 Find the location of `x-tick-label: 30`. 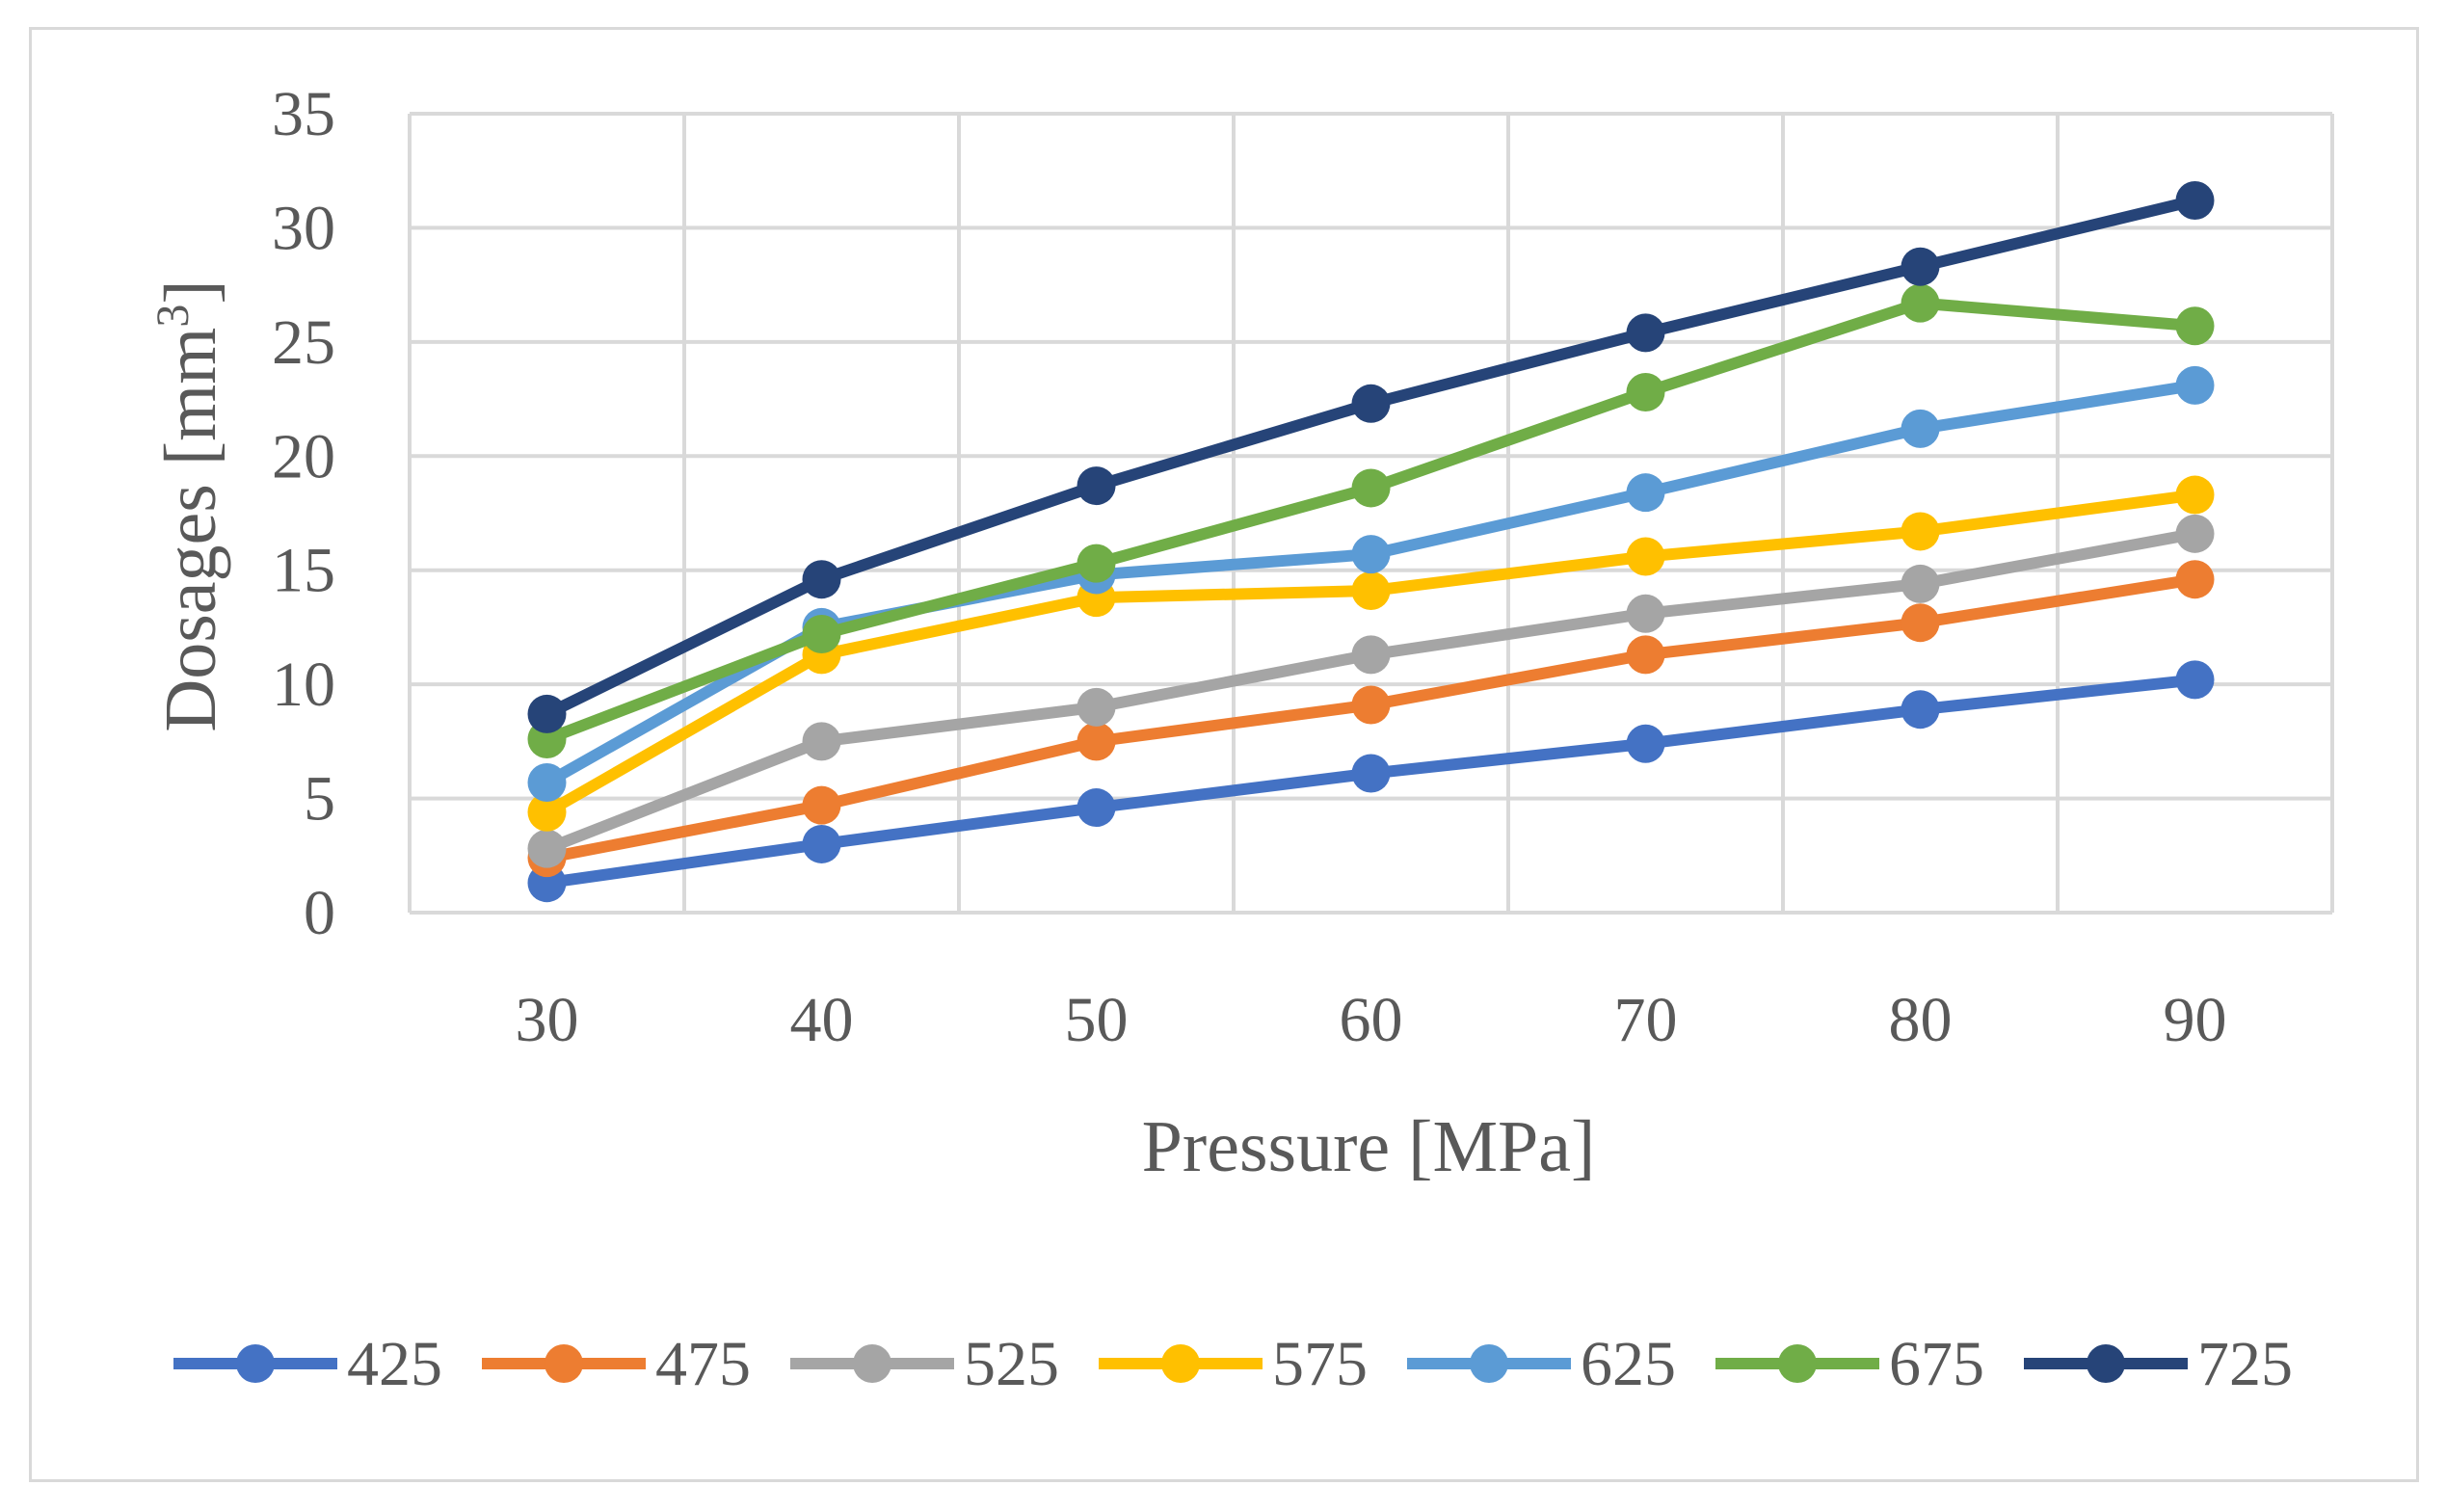

x-tick-label: 30 is located at coordinates (547, 1020).